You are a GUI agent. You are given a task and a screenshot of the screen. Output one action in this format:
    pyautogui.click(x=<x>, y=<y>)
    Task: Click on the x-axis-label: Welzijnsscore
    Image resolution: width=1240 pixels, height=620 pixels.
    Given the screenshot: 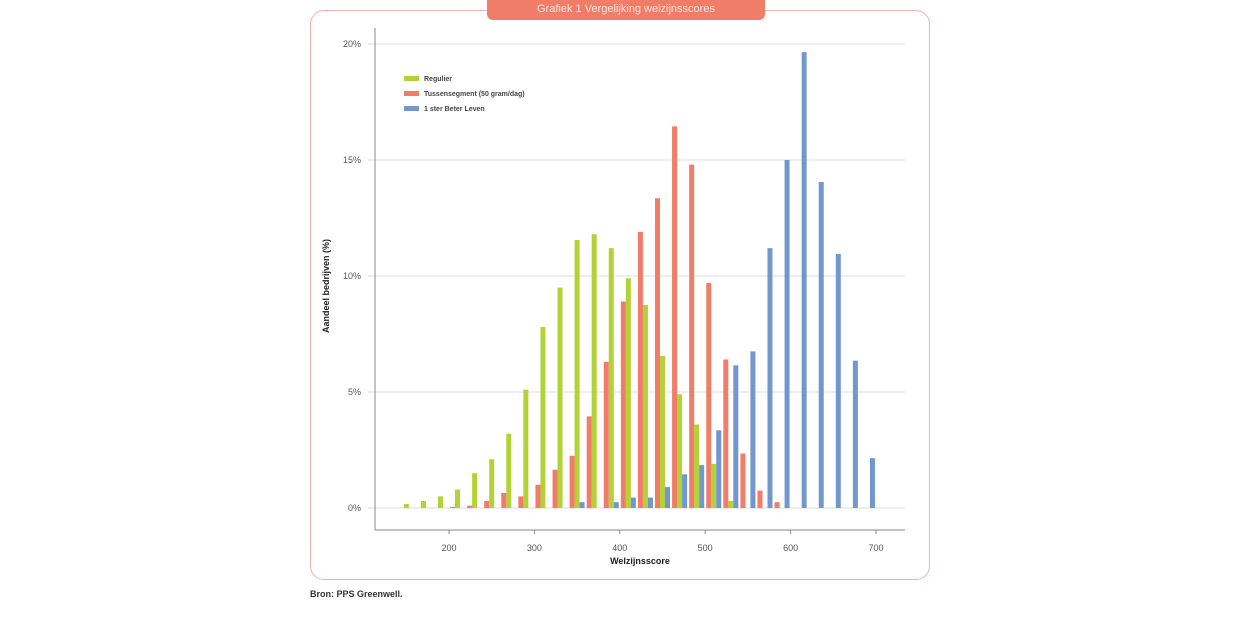 What is the action you would take?
    pyautogui.click(x=640, y=561)
    